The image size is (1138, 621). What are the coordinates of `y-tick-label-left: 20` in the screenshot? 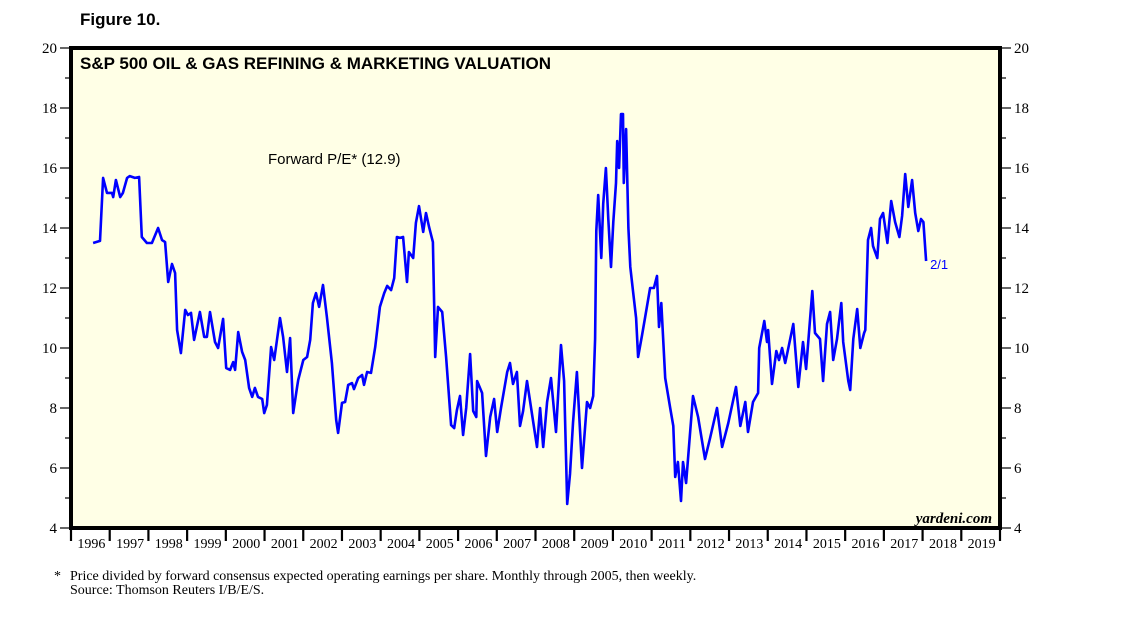 It's located at (49, 49).